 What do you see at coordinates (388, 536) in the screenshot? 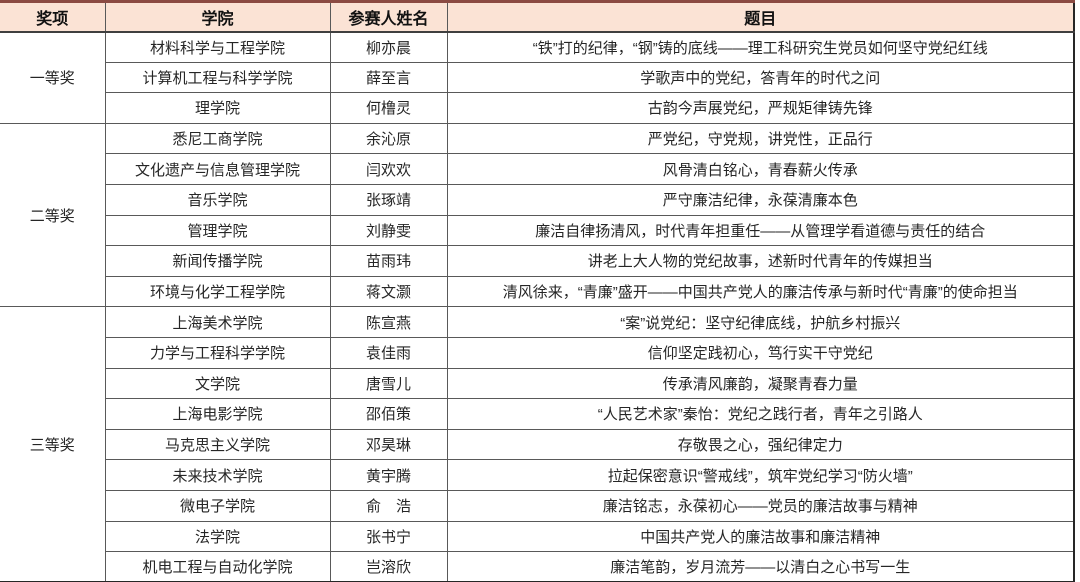
I see `participant-name-cell: 张书宁` at bounding box center [388, 536].